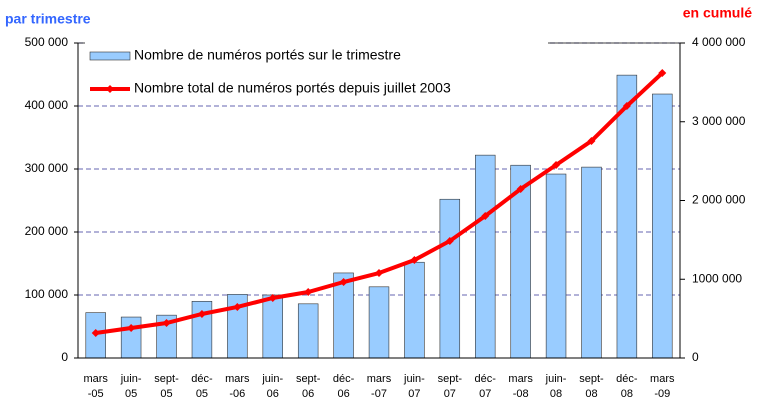 Image resolution: width=757 pixels, height=416 pixels. Describe the element at coordinates (627, 386) in the screenshot. I see `x-tick-label: déc-08` at that location.